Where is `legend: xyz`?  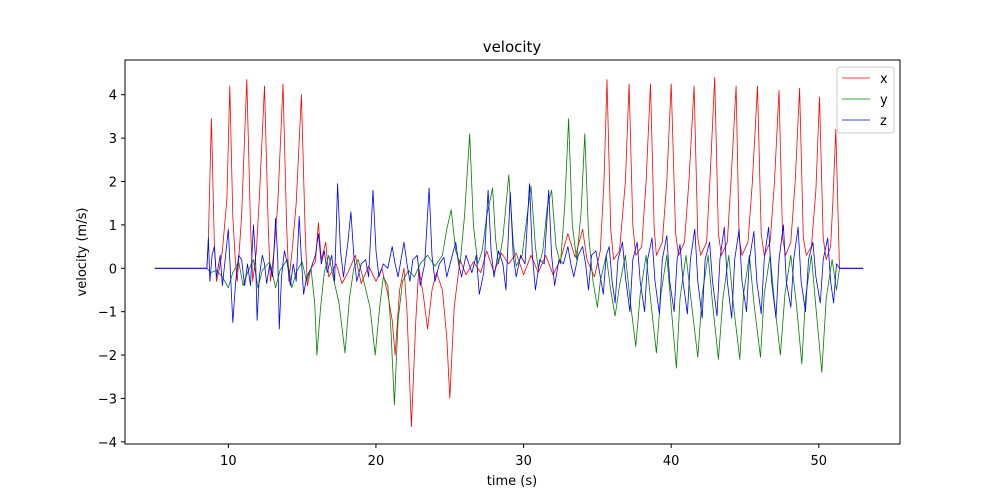 legend: xyz is located at coordinates (865, 100).